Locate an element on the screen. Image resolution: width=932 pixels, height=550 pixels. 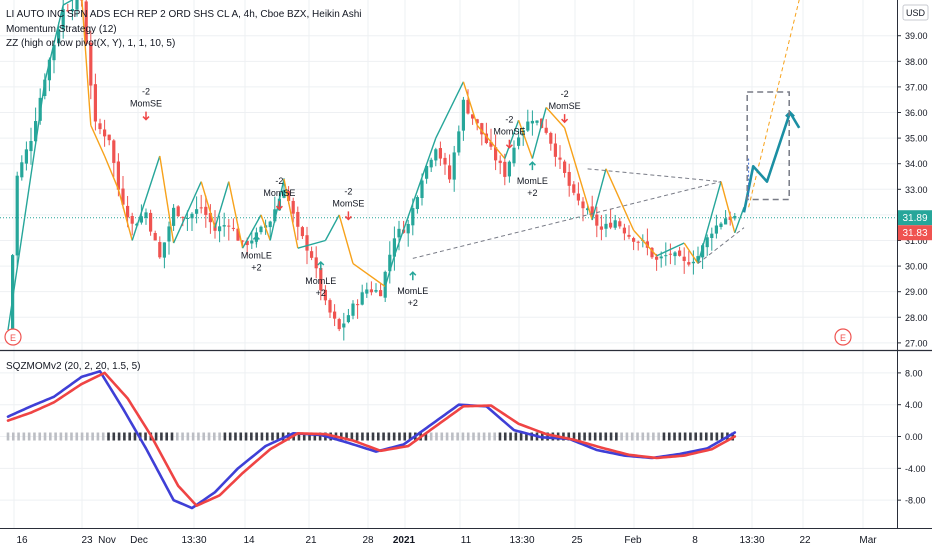
forecast-arrow-drawing is located at coordinates (771, 152).